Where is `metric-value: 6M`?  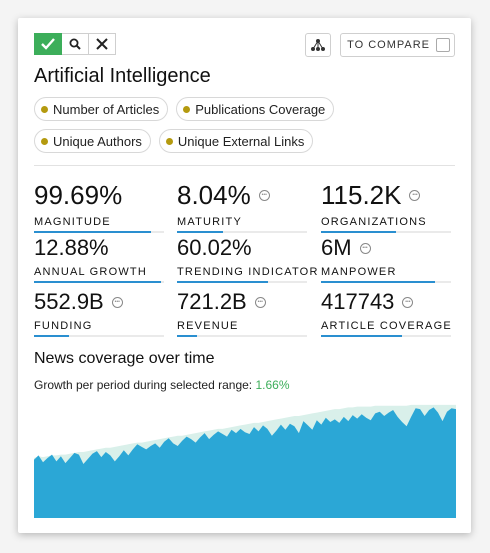
metric-value: 6M is located at coordinates (336, 247).